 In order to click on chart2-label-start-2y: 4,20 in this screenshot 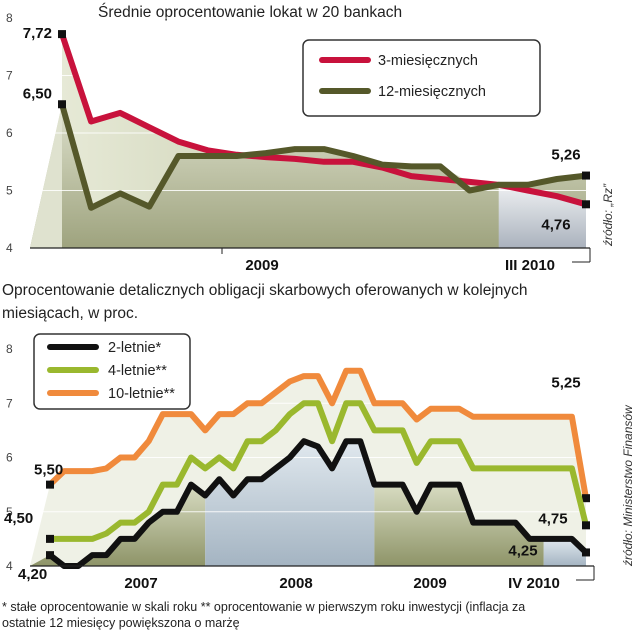, I will do `click(32, 574)`.